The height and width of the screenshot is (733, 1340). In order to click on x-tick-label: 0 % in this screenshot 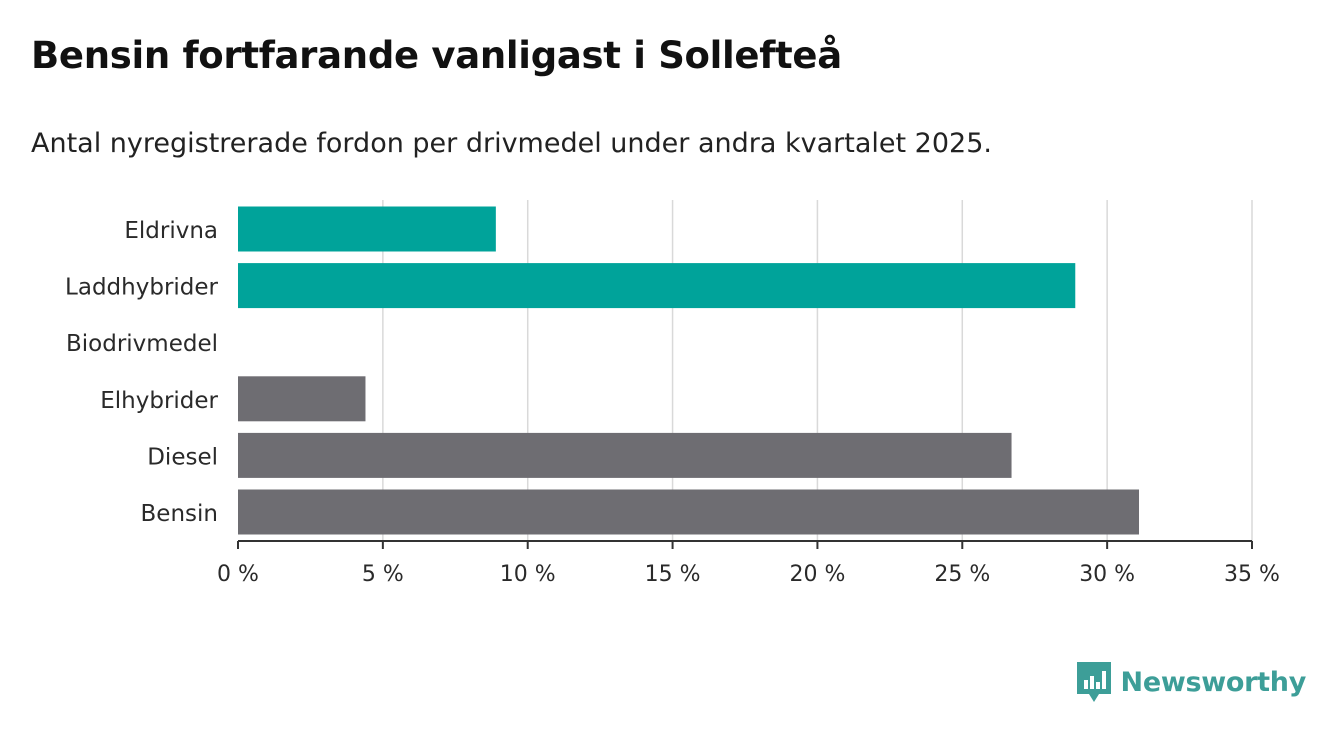, I will do `click(238, 574)`.